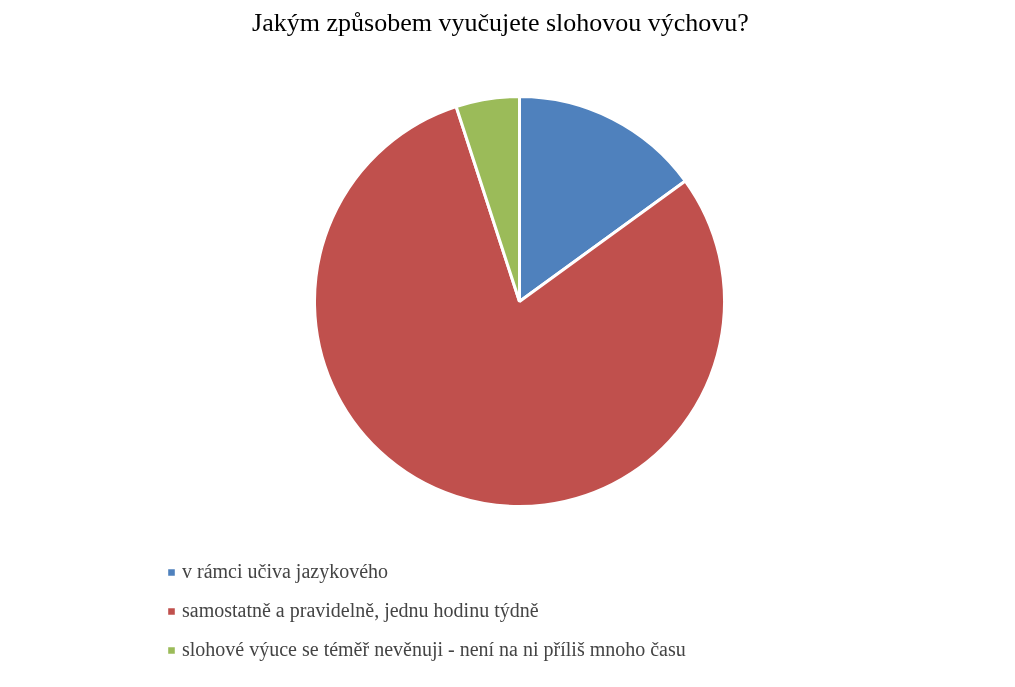 The width and height of the screenshot is (1015, 687). Describe the element at coordinates (360, 610) in the screenshot. I see `legend-label: samostatně a pravidelně, jednu hodinu týdně` at that location.